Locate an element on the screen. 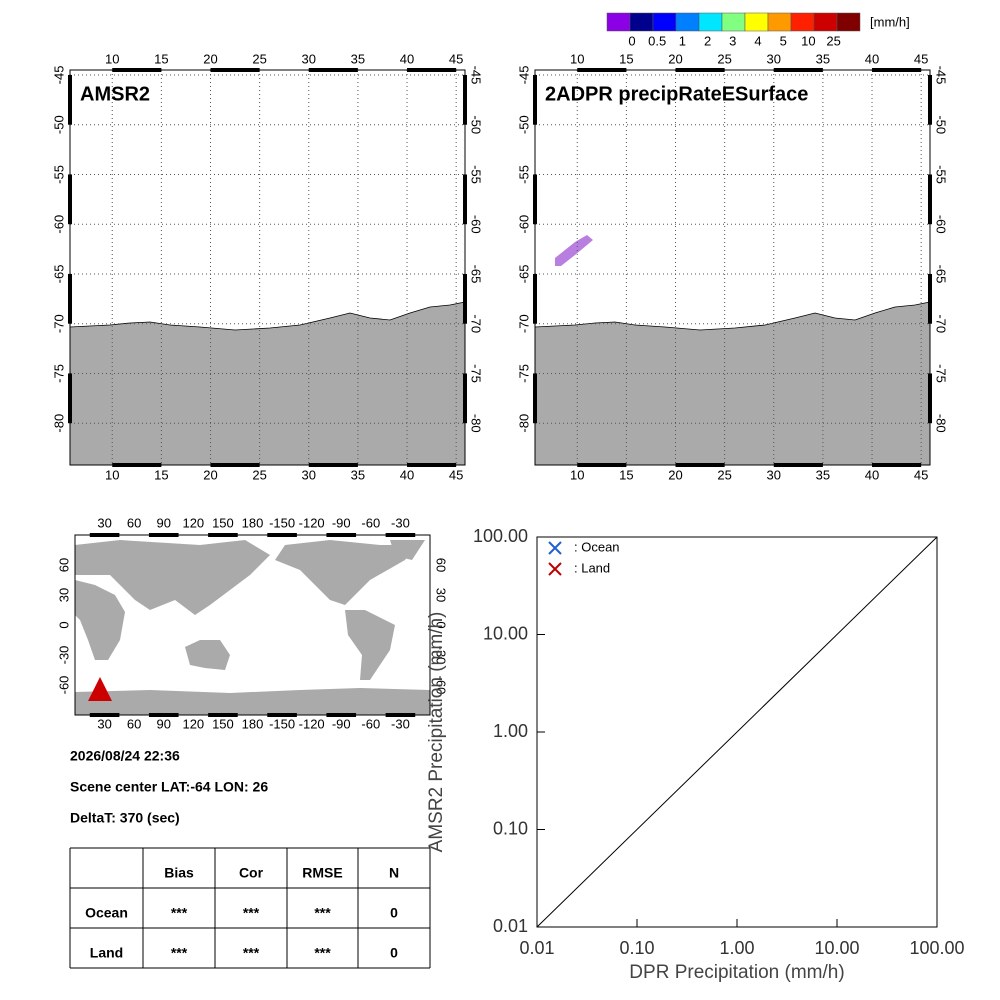 This screenshot has height=1000, width=1000. y-tick-label: 1.00 is located at coordinates (510, 731).